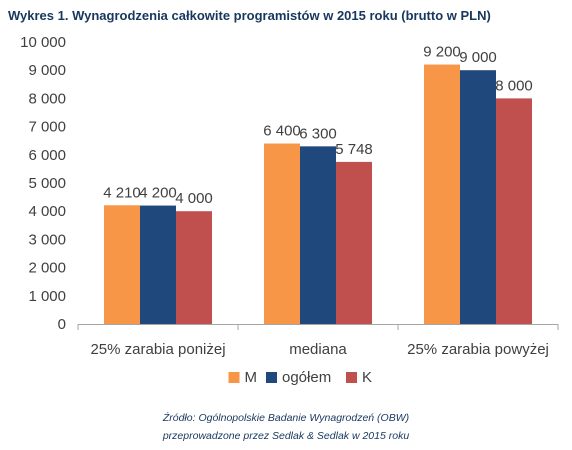 This screenshot has width=572, height=450. I want to click on y-tick-label: 1 000, so click(47, 296).